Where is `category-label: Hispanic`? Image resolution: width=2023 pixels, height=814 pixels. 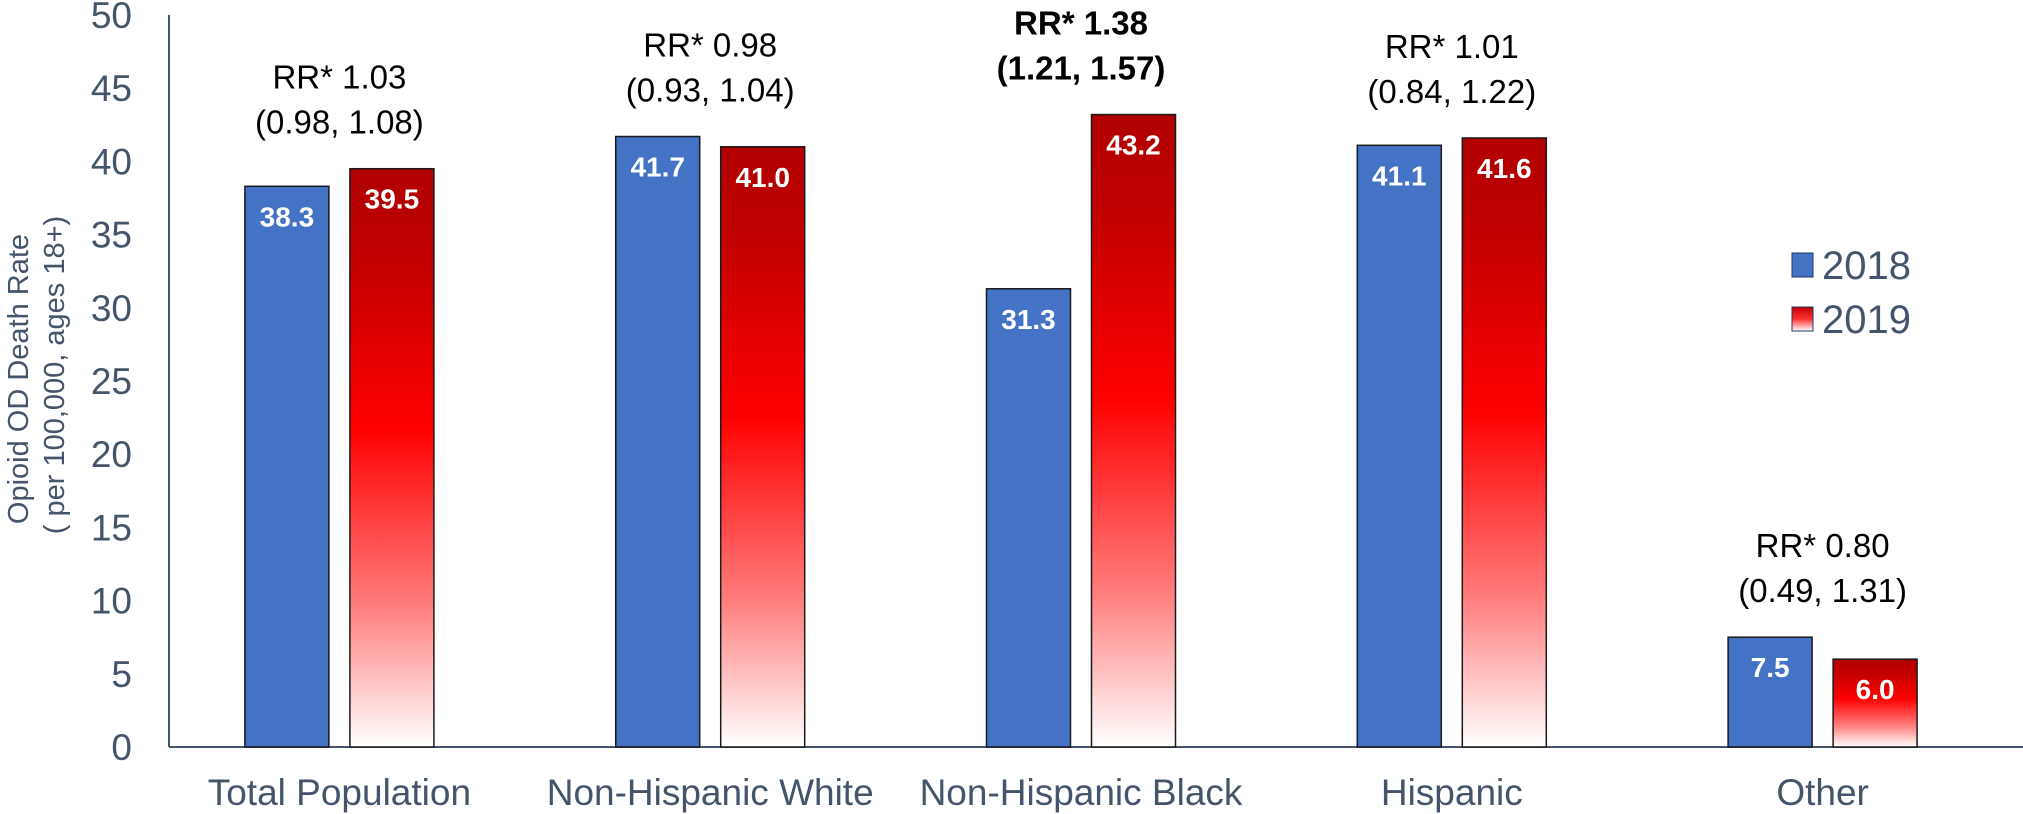
category-label: Hispanic is located at coordinates (1452, 792).